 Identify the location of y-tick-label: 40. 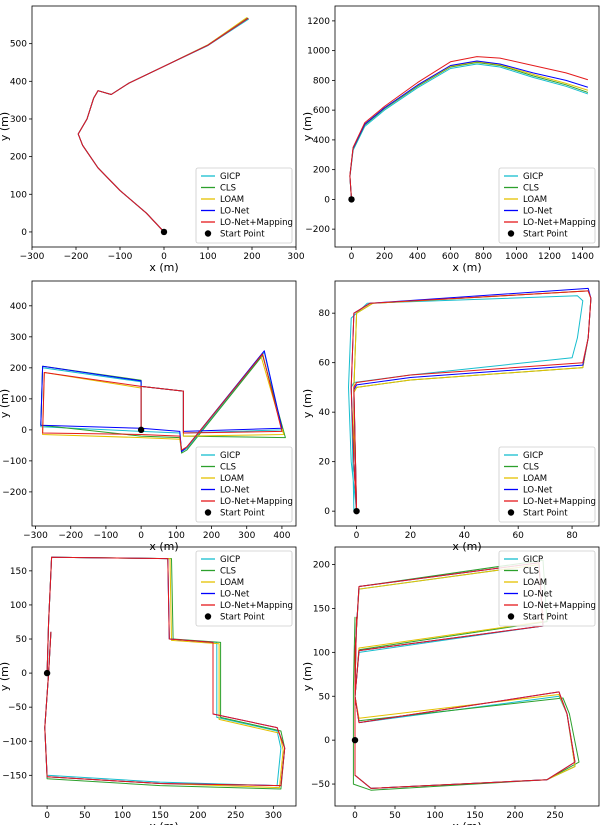
(325, 413).